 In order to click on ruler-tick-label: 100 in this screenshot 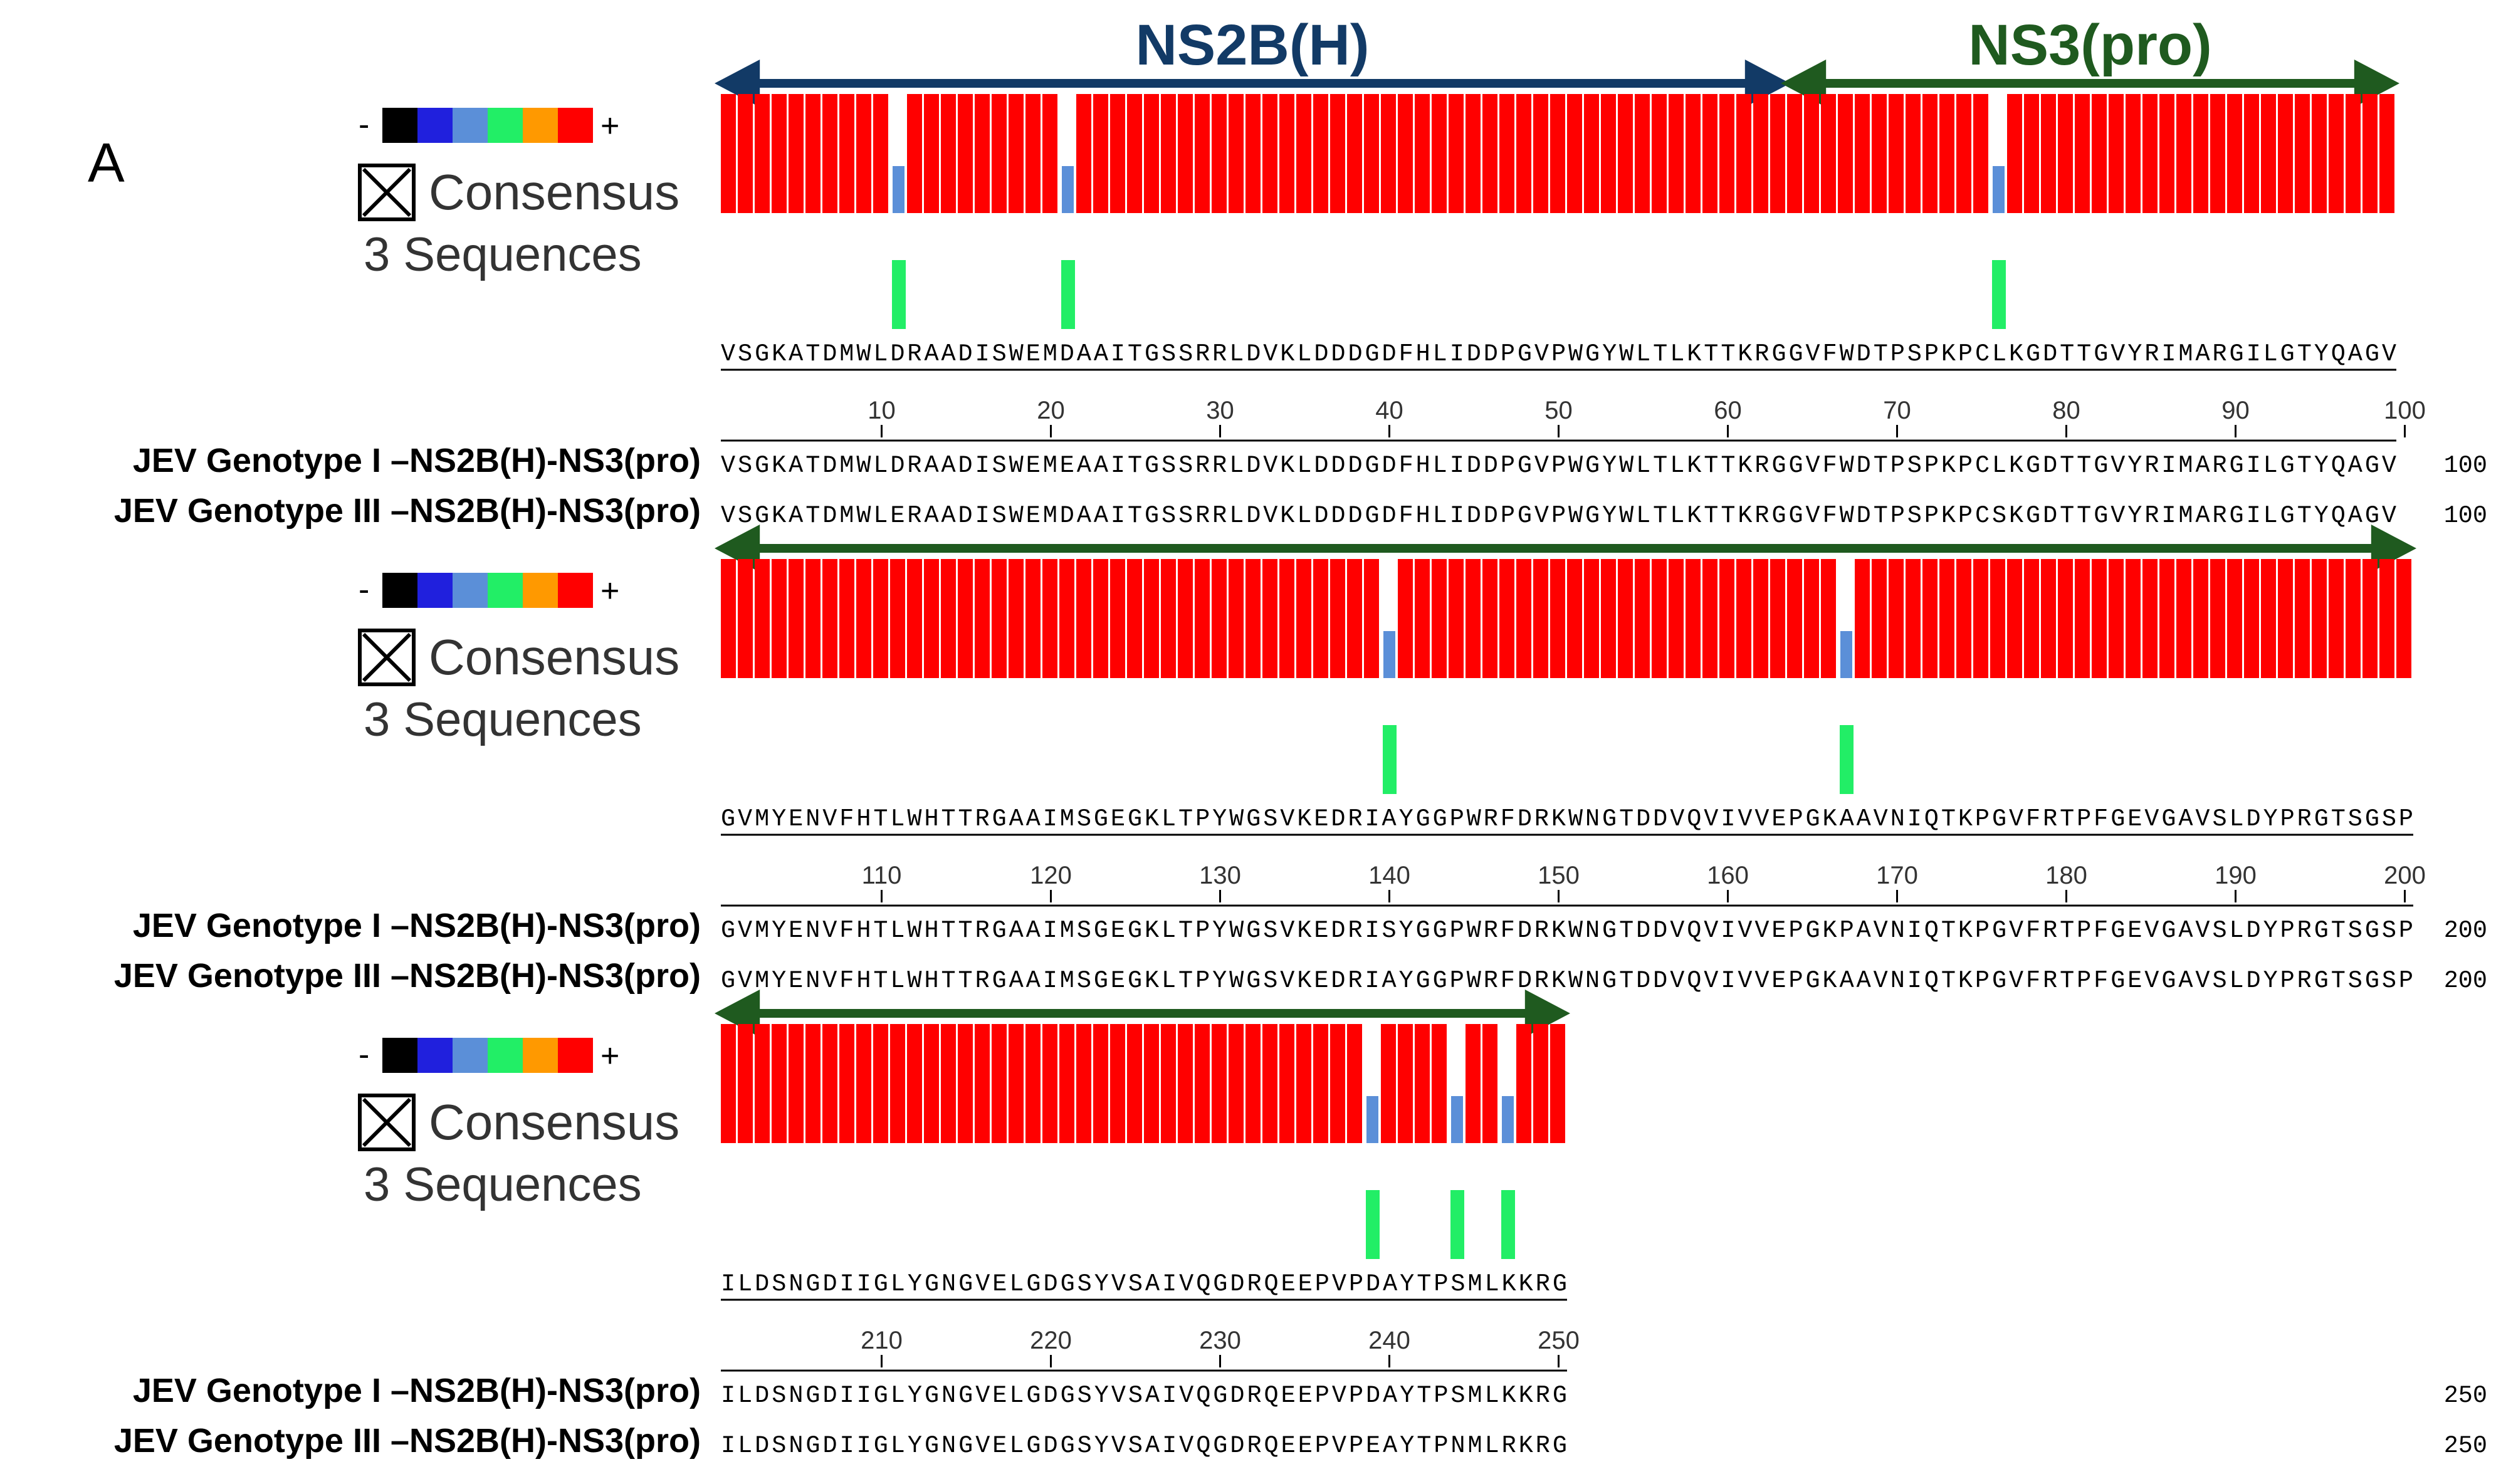, I will do `click(2405, 410)`.